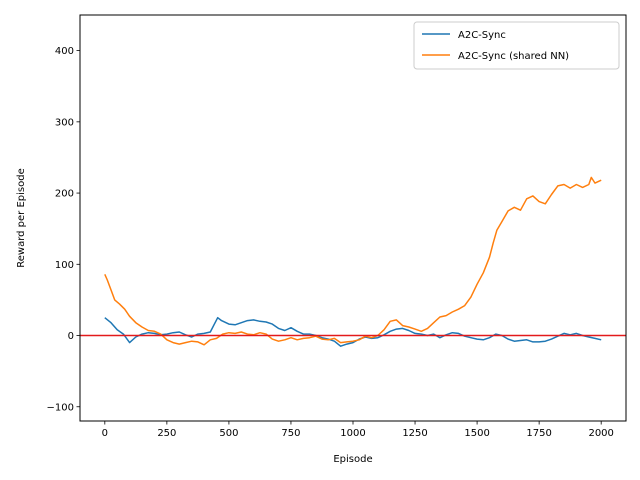 The height and width of the screenshot is (480, 640). Describe the element at coordinates (64, 265) in the screenshot. I see `y-tick-label: 100` at that location.